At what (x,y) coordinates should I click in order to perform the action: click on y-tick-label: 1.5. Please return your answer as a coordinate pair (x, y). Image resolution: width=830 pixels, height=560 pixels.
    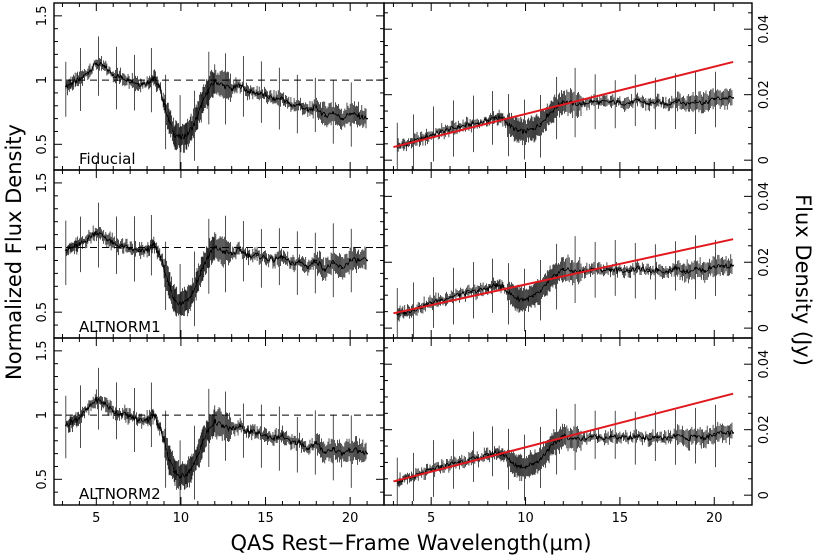
    Looking at the image, I should click on (42, 351).